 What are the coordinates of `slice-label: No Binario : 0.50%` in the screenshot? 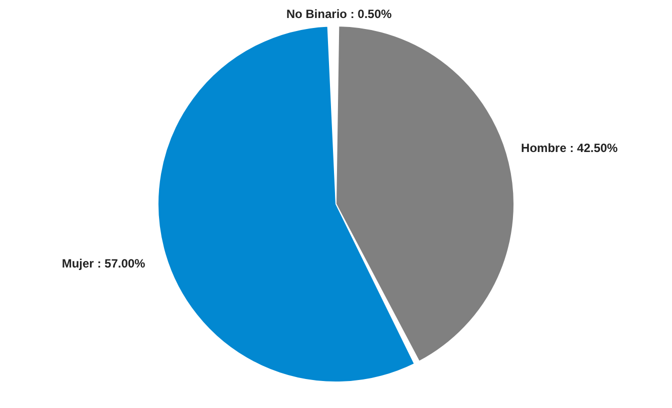 It's located at (339, 14).